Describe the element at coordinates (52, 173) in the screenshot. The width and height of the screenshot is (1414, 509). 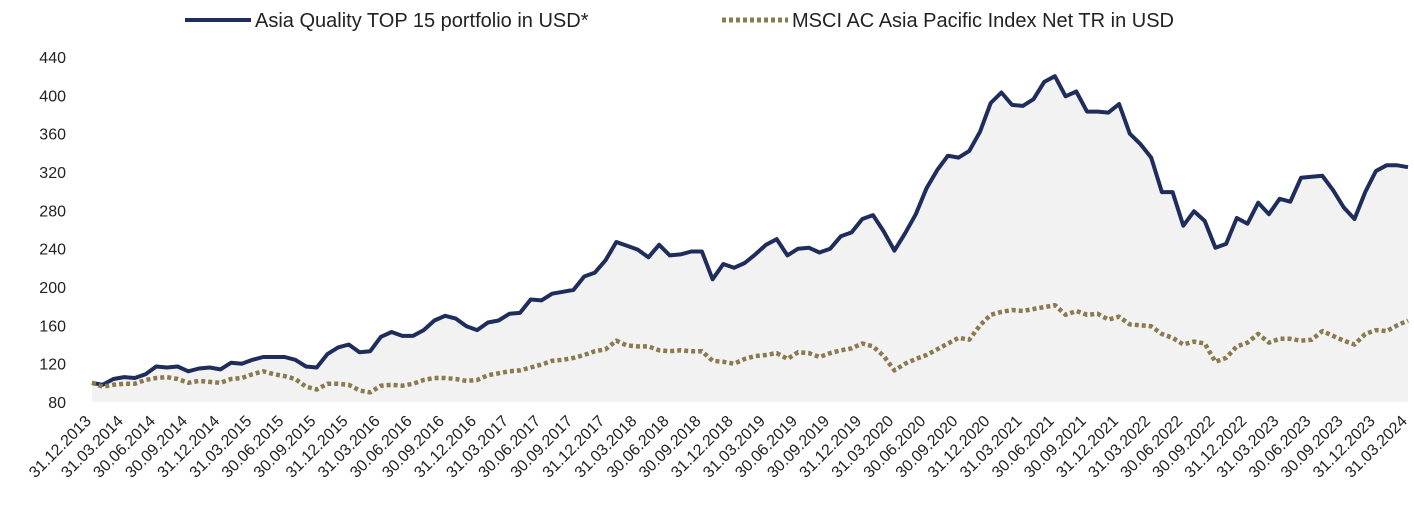
I see `y-tick-label: 320` at that location.